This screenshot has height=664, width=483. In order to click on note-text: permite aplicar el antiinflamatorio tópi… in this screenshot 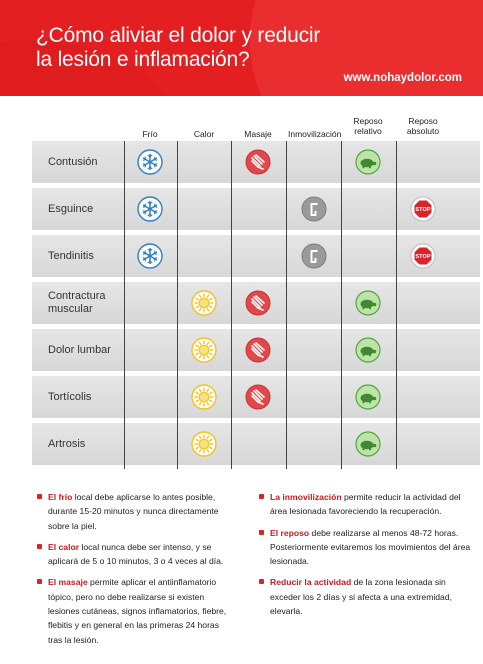, I will do `click(137, 611)`.